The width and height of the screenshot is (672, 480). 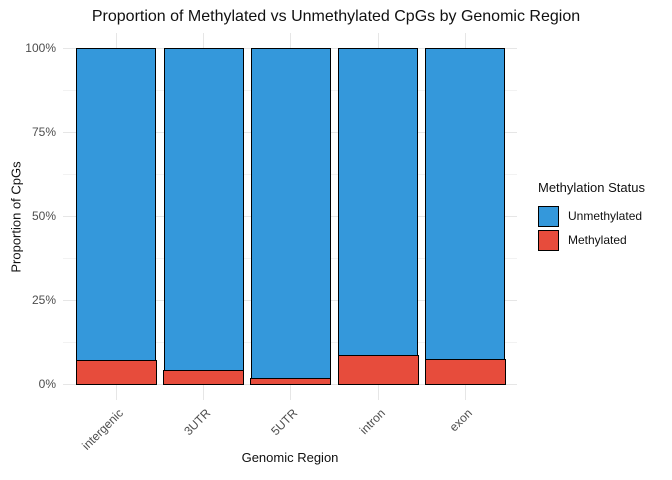 I want to click on legend-title: Methylation Status, so click(x=591, y=187).